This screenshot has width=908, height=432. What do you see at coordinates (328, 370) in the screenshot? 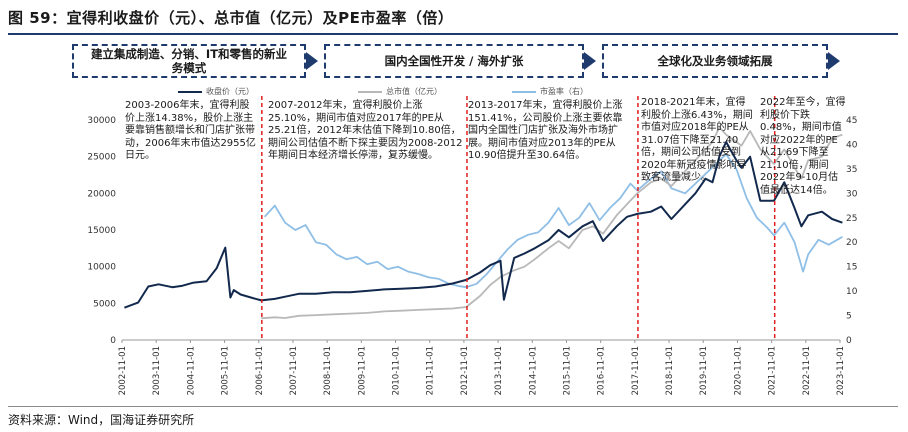
I see `x-tick-label: 2008-11-01` at bounding box center [328, 370].